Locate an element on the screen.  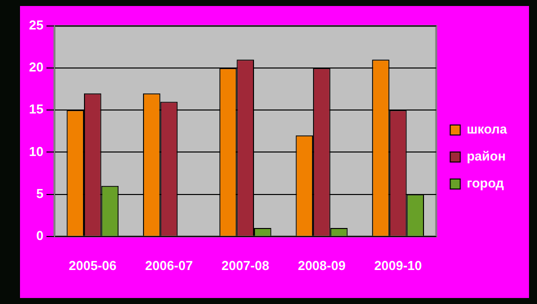
x-tick-label: 2009-10 is located at coordinates (398, 265).